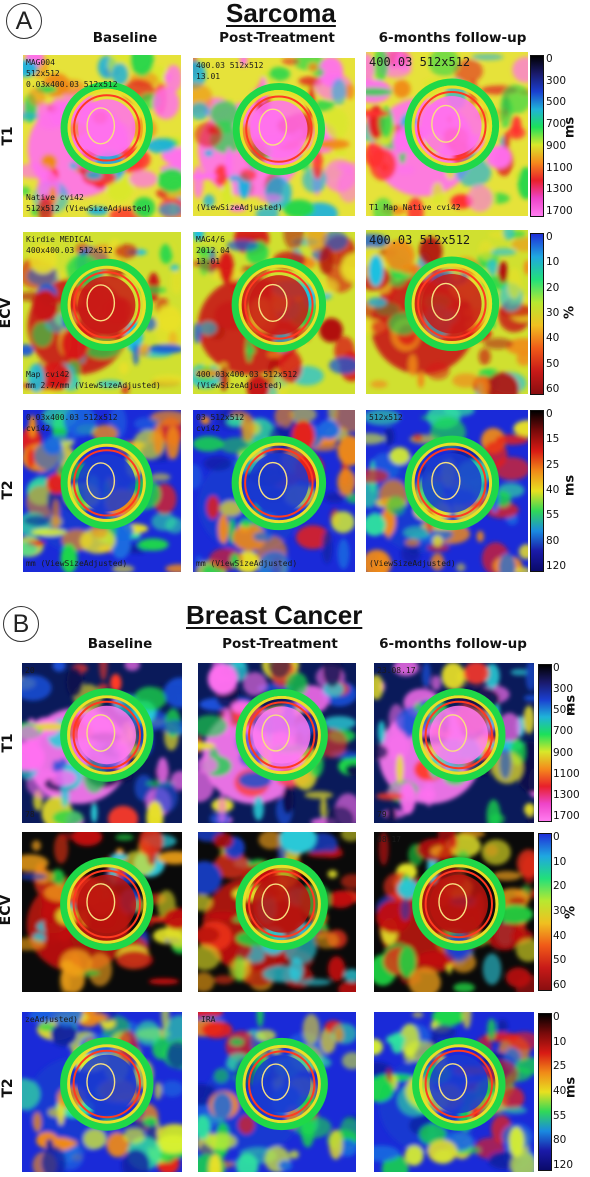  Describe the element at coordinates (570, 312) in the screenshot. I see `colorbar-a-ecv-unit: %` at that location.